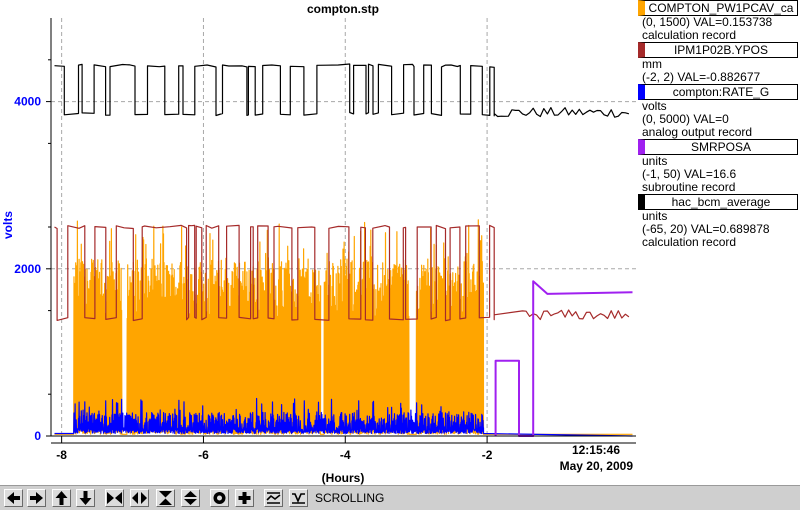  I want to click on crosshair-button, so click(244, 498).